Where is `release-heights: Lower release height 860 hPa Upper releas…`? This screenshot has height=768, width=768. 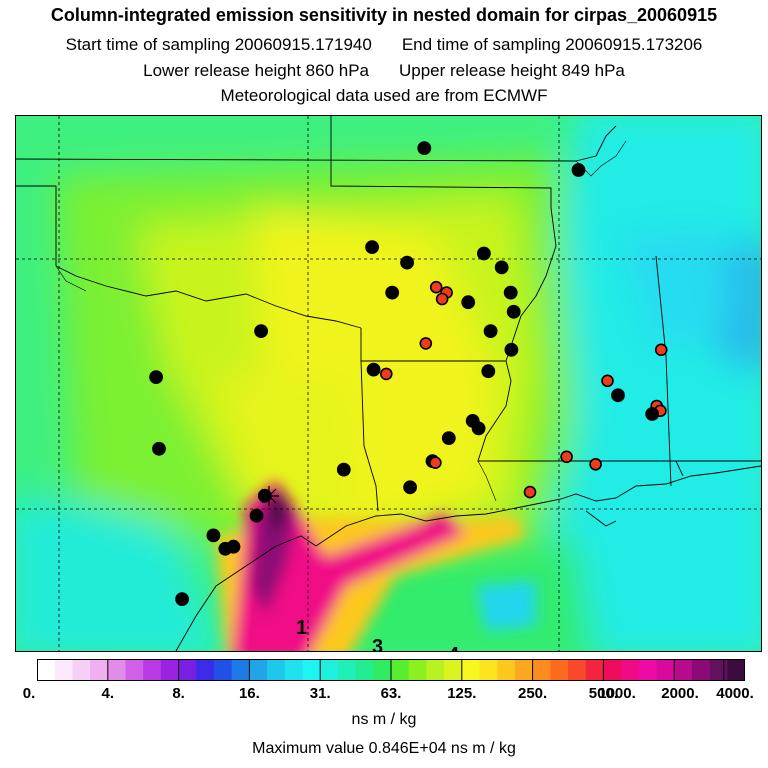
release-heights: Lower release height 860 hPa Upper releas… is located at coordinates (384, 71).